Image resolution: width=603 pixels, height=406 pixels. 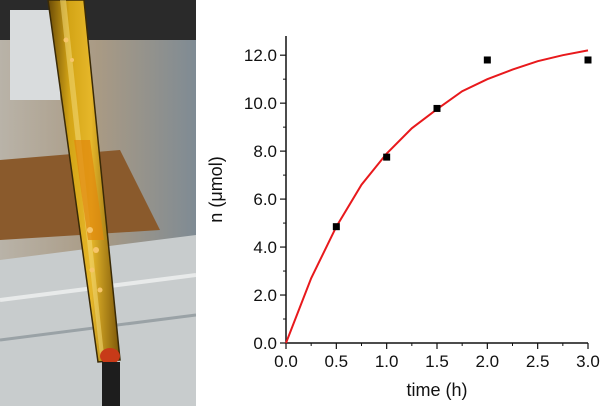 I want to click on tube-stand, so click(x=111, y=384).